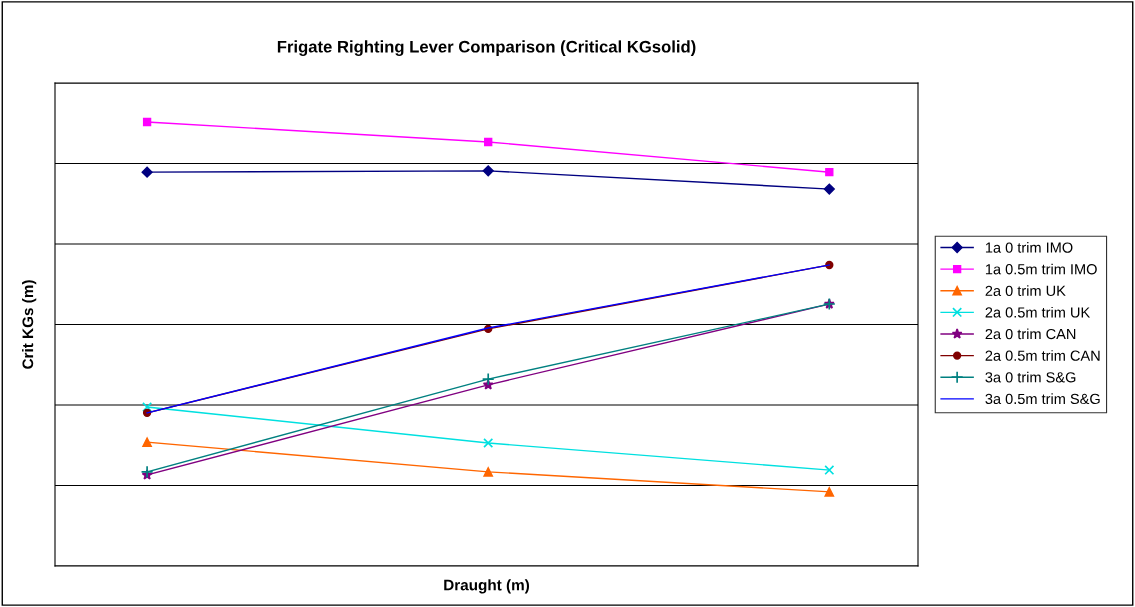  Describe the element at coordinates (1029, 247) in the screenshot. I see `legend-label: 1a 0 trim IMO` at that location.